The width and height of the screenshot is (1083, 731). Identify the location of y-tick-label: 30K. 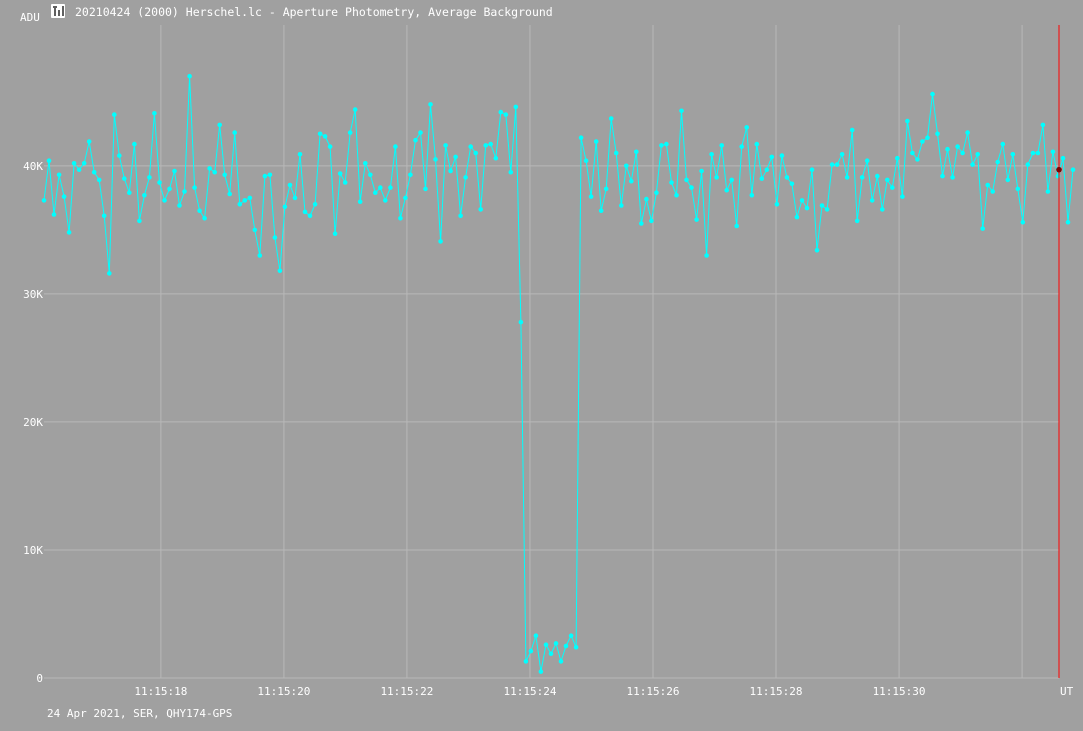
(33, 294).